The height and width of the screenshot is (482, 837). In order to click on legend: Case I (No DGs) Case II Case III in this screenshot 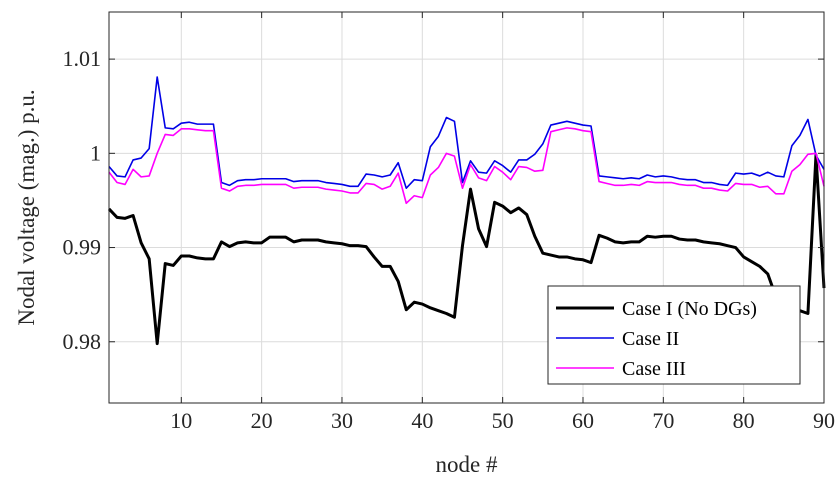, I will do `click(674, 335)`.